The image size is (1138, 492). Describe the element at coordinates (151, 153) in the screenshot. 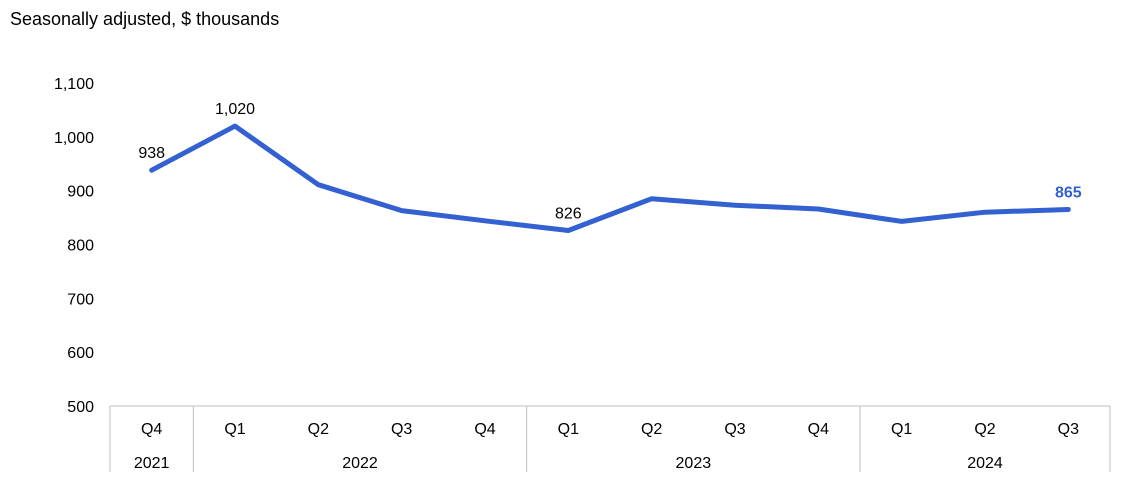

I see `data-label: 938` at that location.